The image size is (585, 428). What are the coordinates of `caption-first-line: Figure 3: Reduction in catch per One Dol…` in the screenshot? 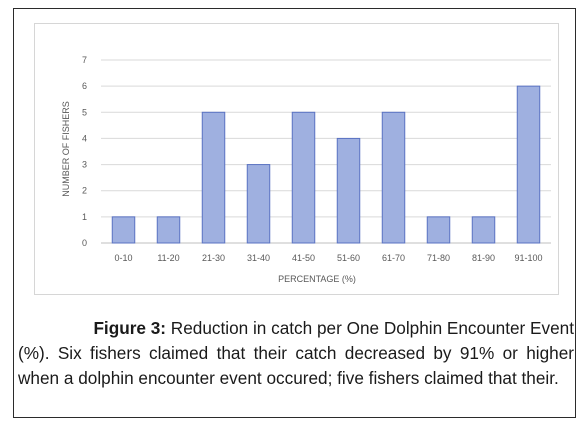 It's located at (296, 328).